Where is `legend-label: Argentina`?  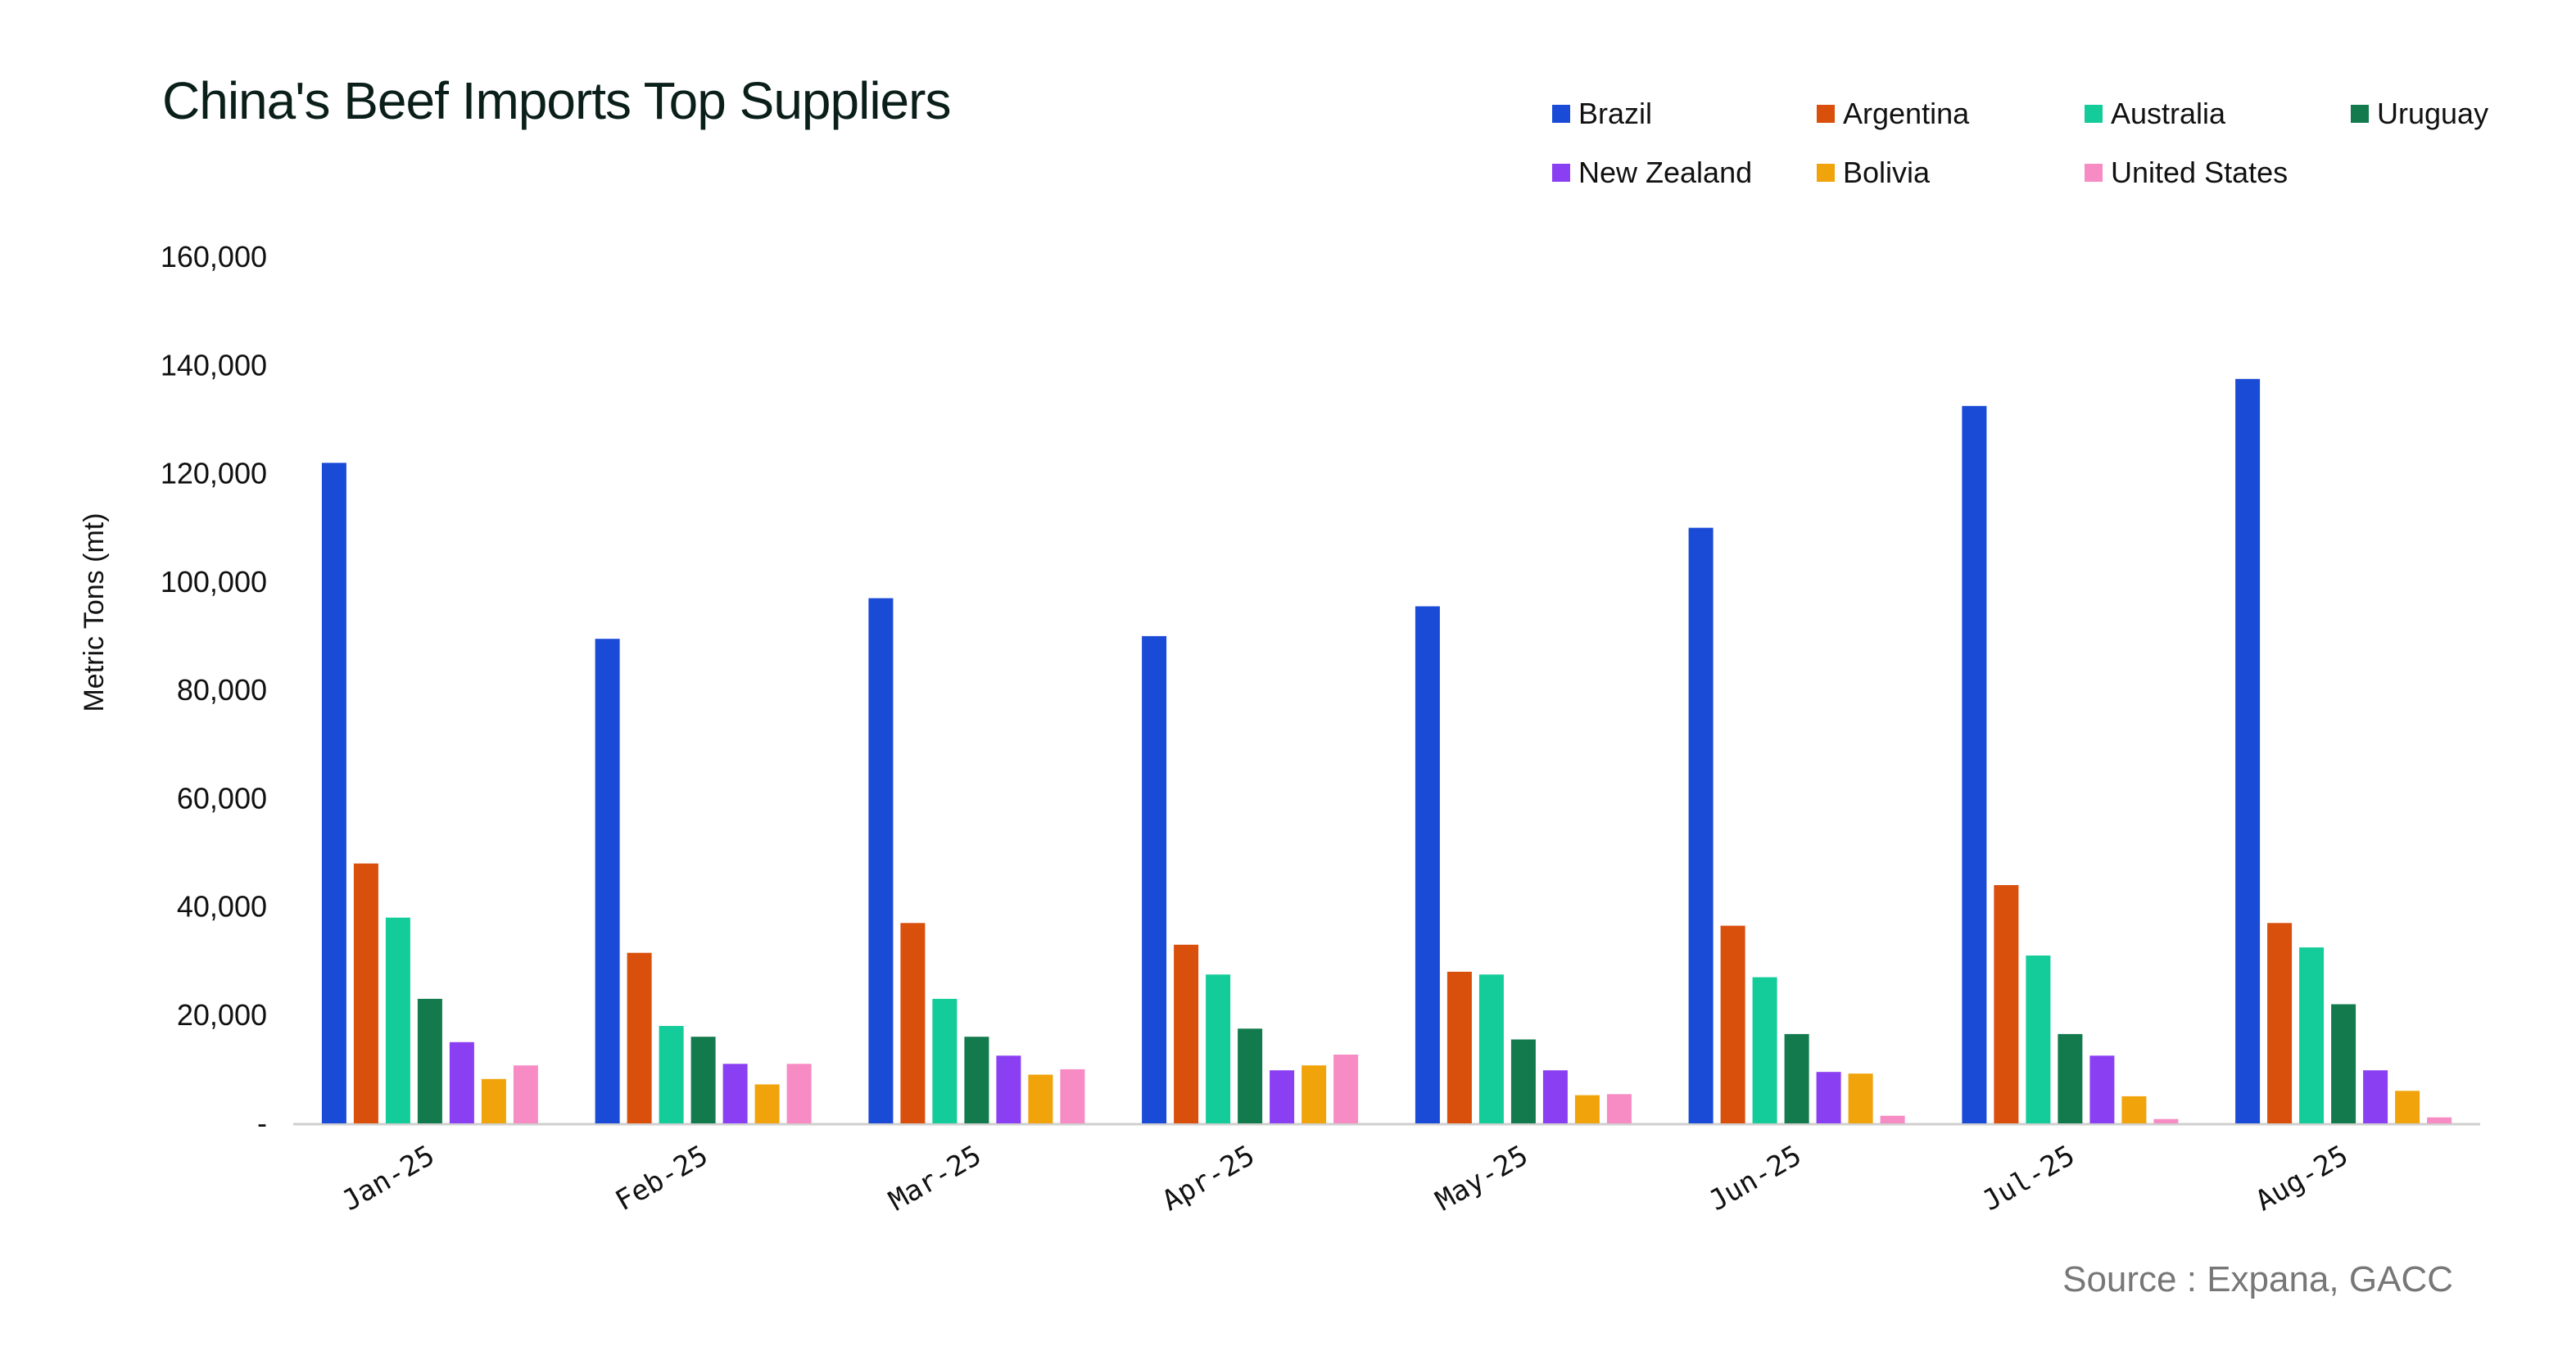 legend-label: Argentina is located at coordinates (1906, 113).